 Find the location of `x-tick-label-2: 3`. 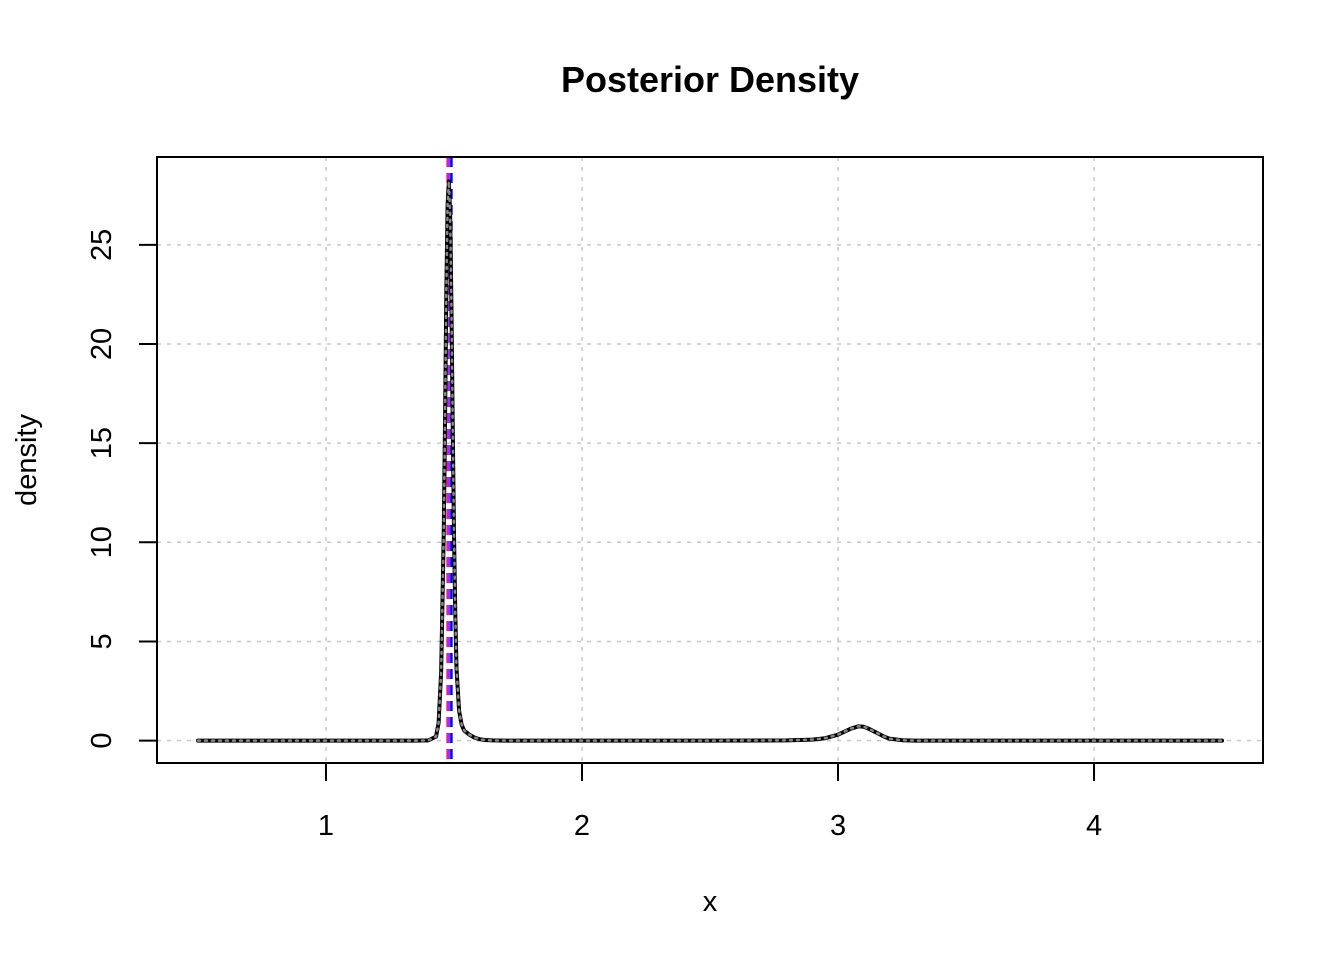

x-tick-label-2: 3 is located at coordinates (838, 826).